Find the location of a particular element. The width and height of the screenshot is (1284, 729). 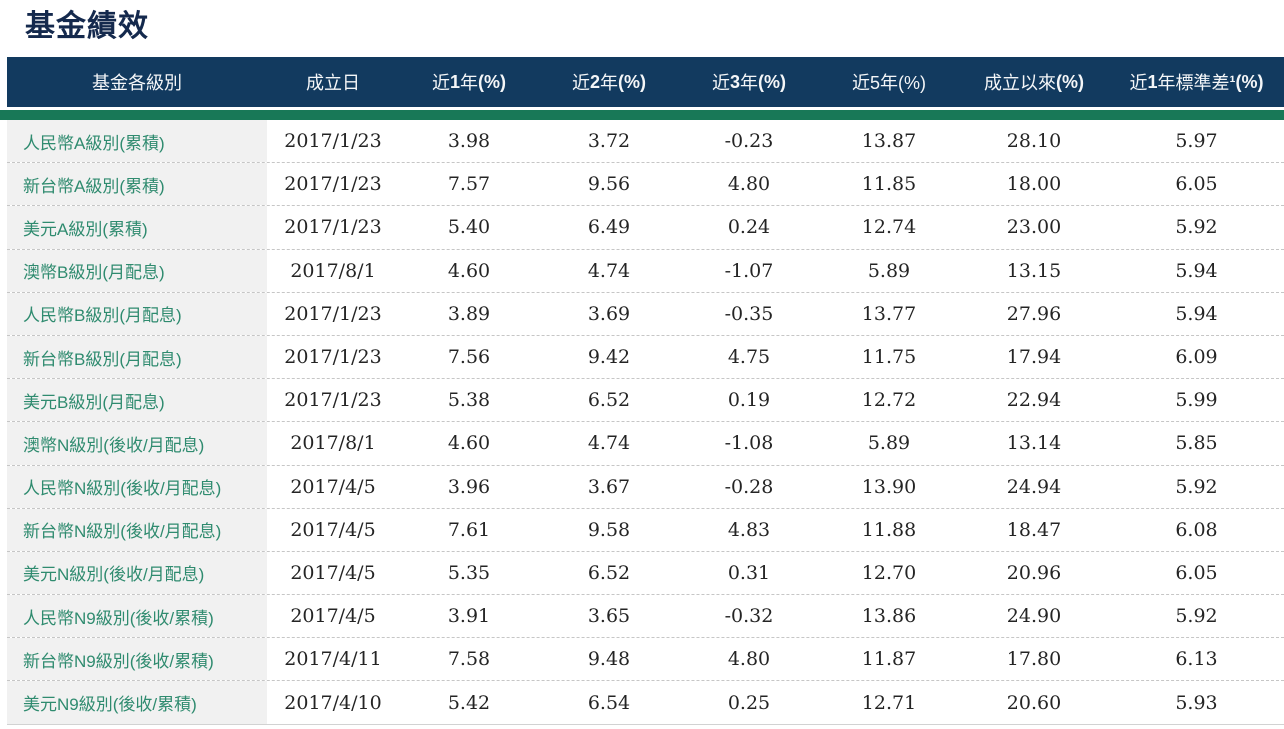

performance-value: 24.90 is located at coordinates (1034, 616).